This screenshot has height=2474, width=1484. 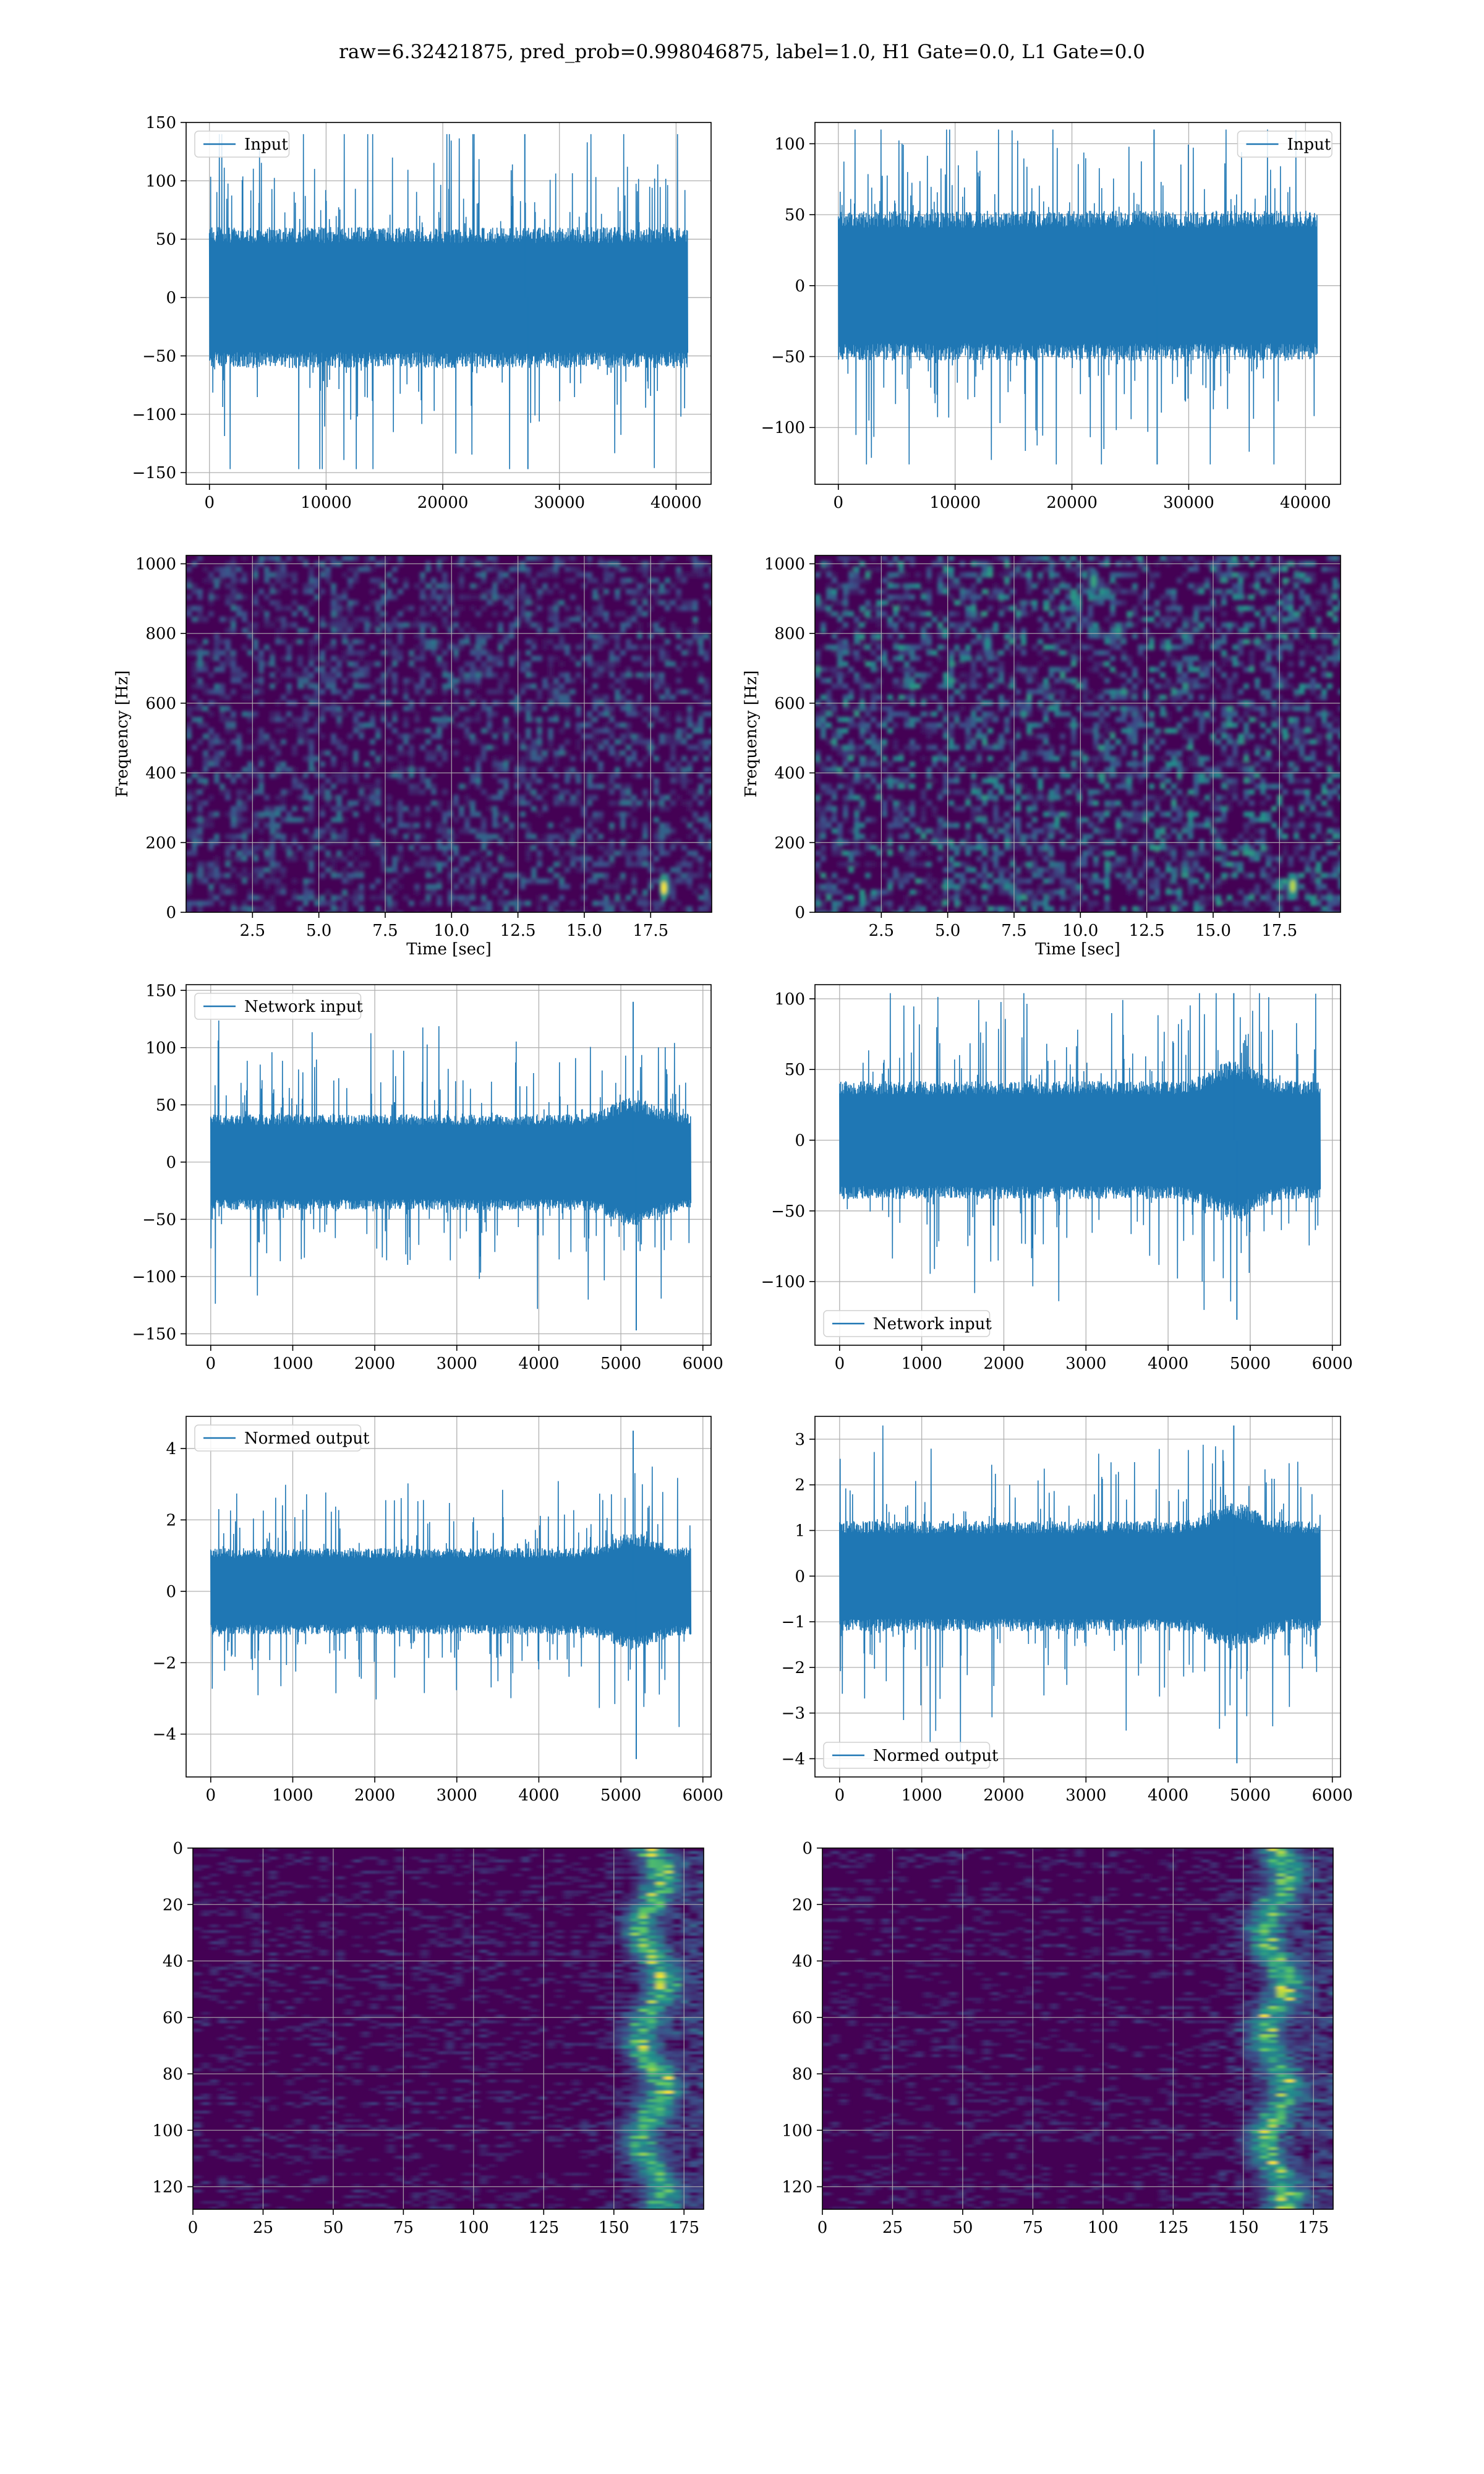 I want to click on legend-label: Normed output, so click(x=936, y=1756).